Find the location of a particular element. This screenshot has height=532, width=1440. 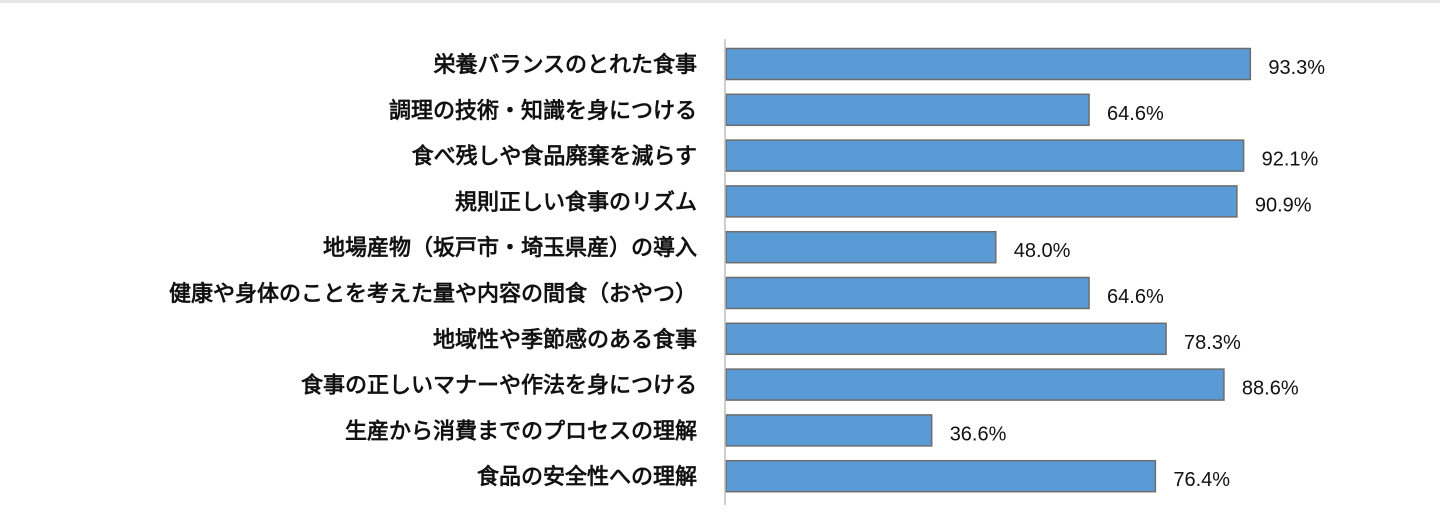

category-label: 食事の正しいマナーや作法を身につける is located at coordinates (499, 386).